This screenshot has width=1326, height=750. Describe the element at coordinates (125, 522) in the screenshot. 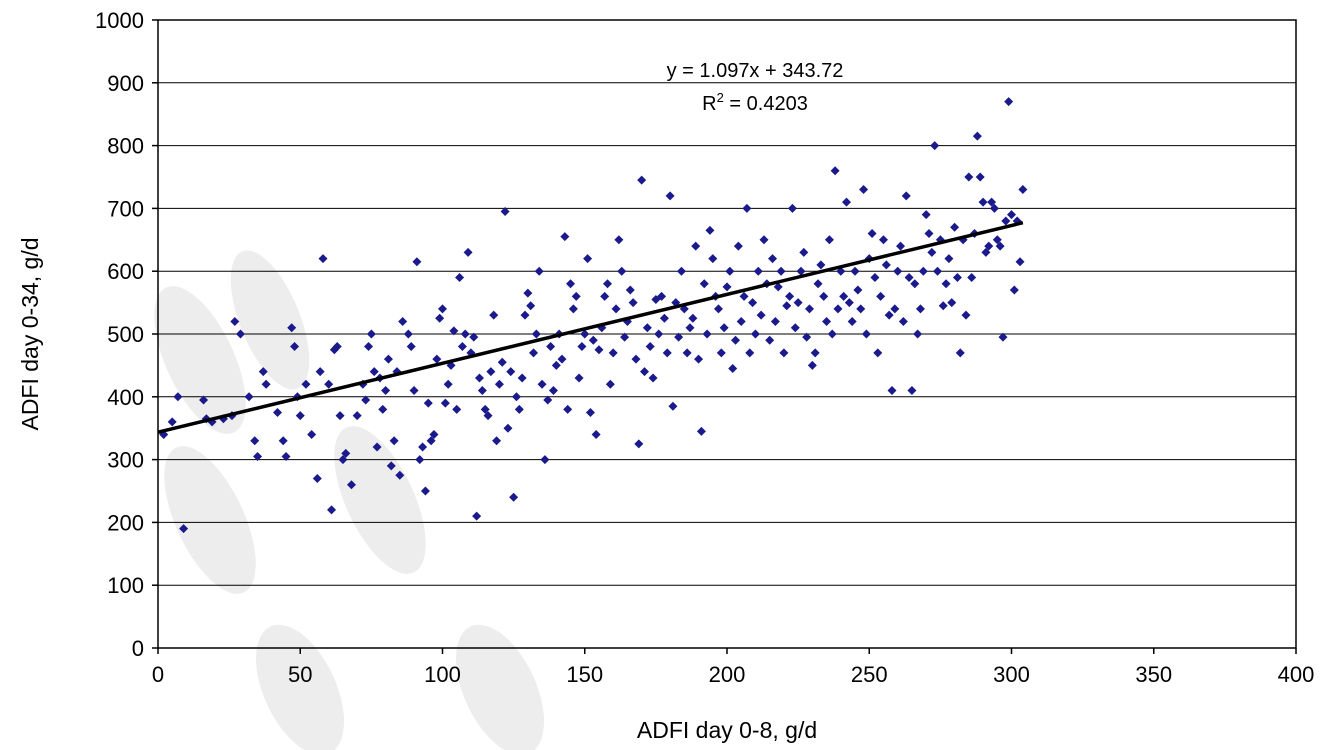

I see `y-tick-label-200: 200` at that location.